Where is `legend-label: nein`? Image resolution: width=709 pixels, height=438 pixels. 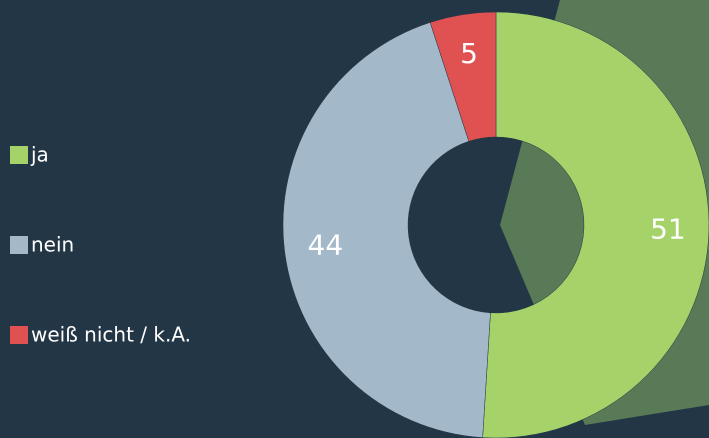 legend-label: nein is located at coordinates (52, 245).